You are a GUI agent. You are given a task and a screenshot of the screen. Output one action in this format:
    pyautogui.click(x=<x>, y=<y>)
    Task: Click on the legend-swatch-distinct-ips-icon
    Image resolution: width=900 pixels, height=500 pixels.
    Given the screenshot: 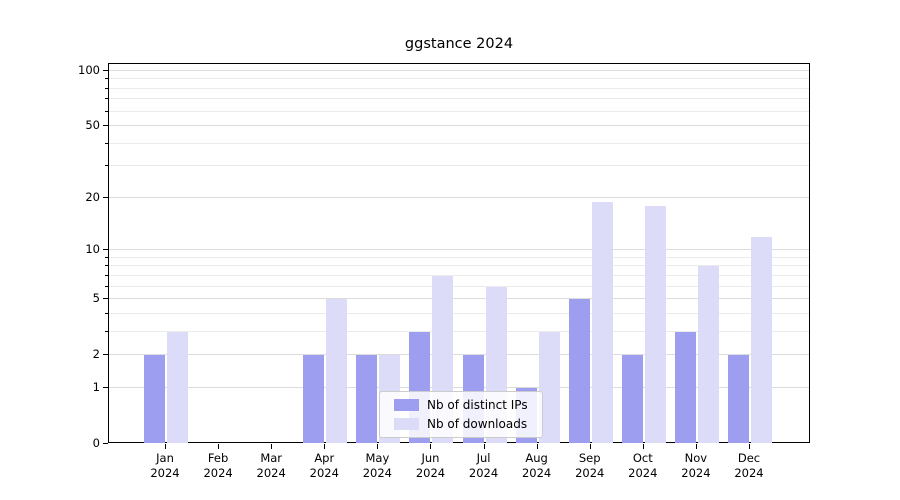 What is the action you would take?
    pyautogui.click(x=406, y=405)
    